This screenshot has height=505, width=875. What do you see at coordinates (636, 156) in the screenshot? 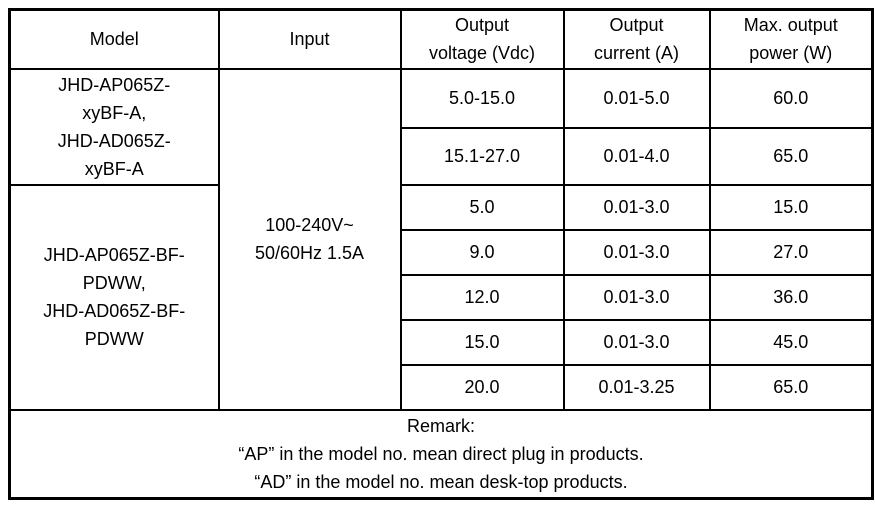
I see `current-cell: 0.01-4.0` at bounding box center [636, 156].